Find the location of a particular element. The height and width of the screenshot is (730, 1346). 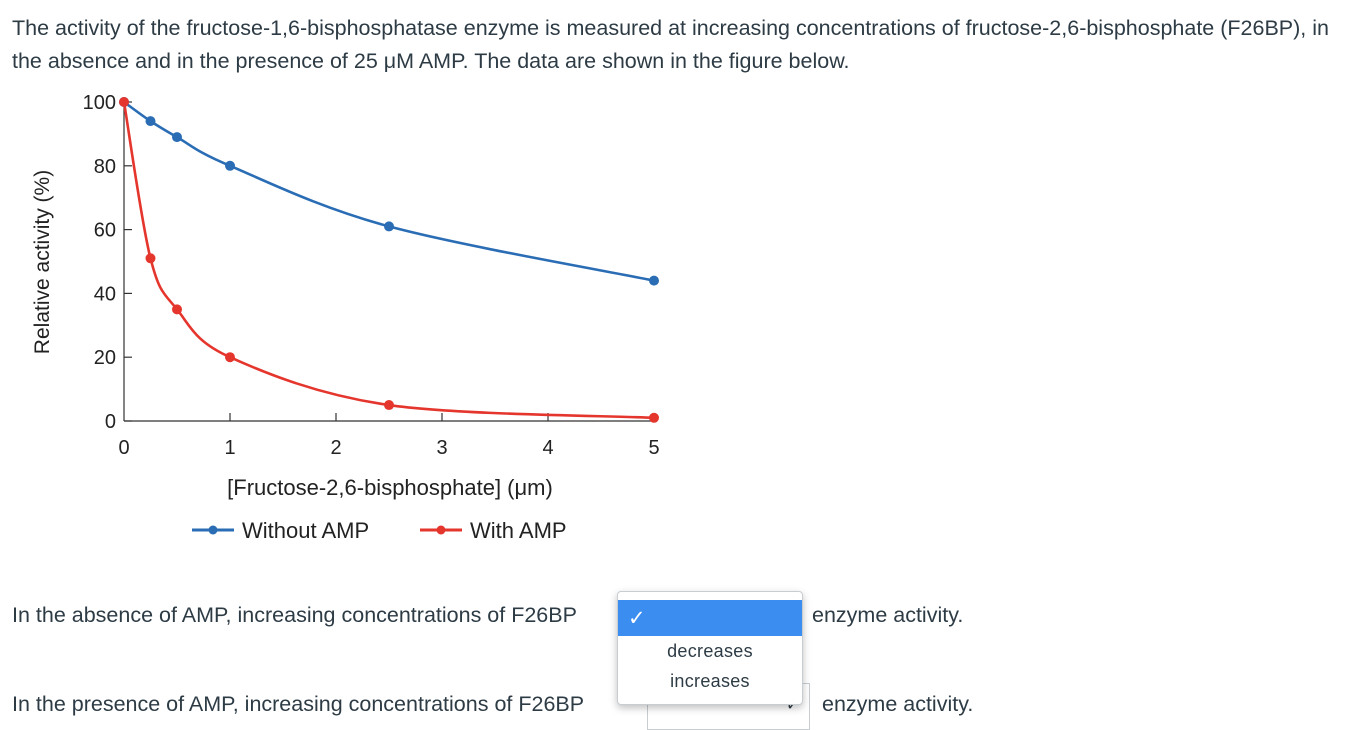

y-tick-label: 0 is located at coordinates (110, 422).